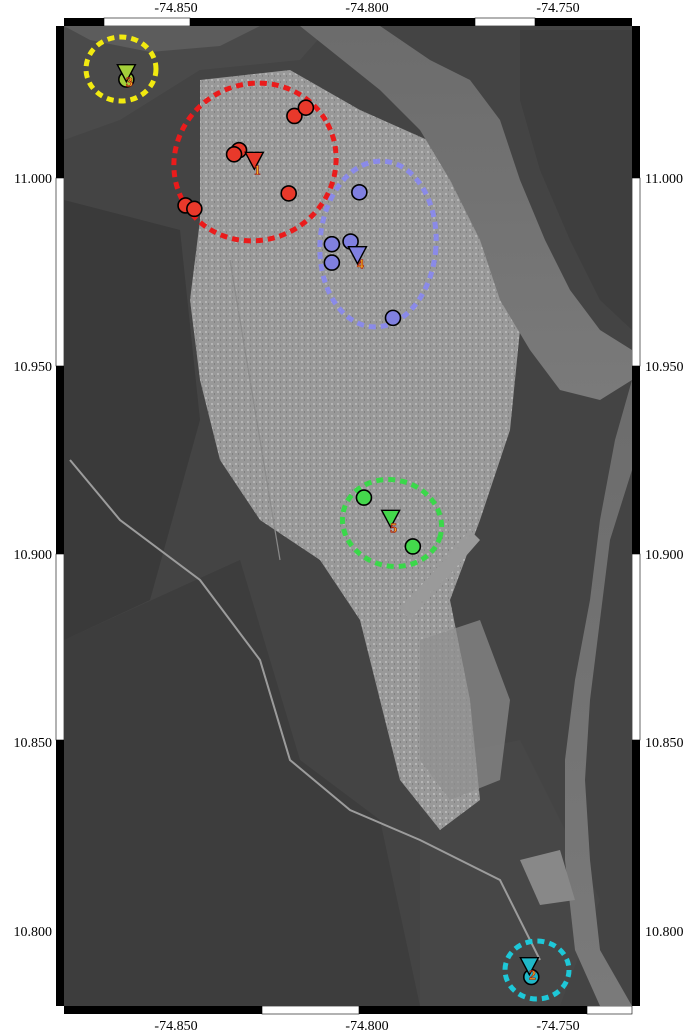 Image resolution: width=697 pixels, height=1035 pixels. I want to click on cluster-label-5: 5, so click(393, 528).